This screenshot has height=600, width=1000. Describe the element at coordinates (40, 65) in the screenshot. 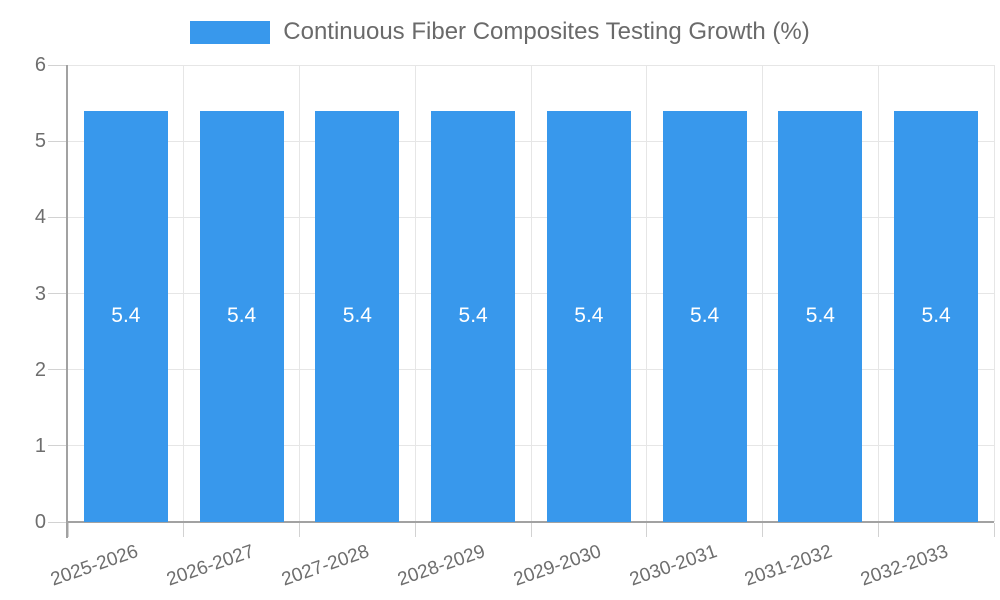

I see `y-axis-label: 6` at that location.